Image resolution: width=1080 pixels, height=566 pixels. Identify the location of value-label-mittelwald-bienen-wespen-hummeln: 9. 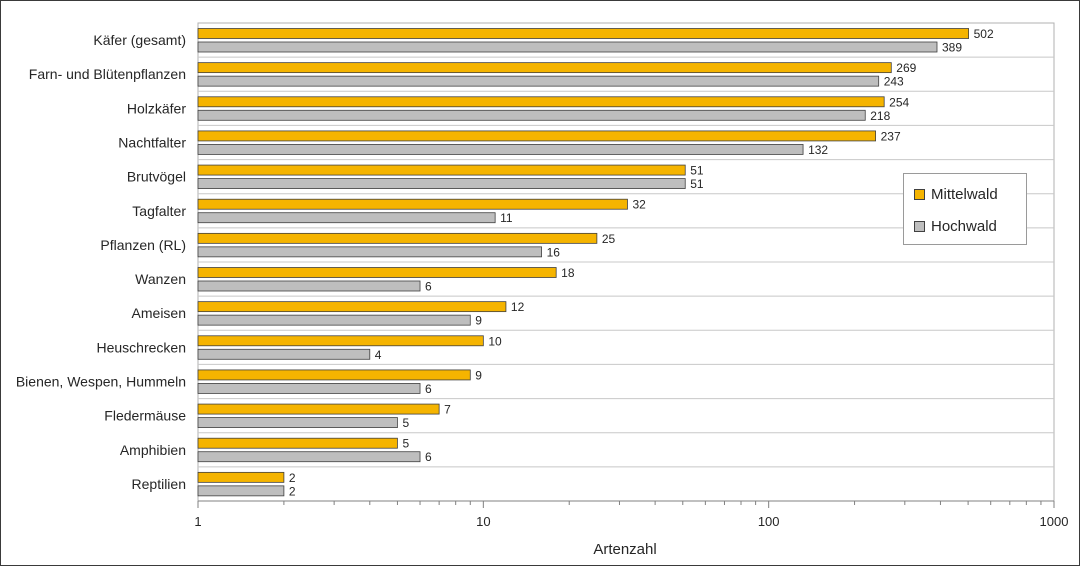
(478, 375).